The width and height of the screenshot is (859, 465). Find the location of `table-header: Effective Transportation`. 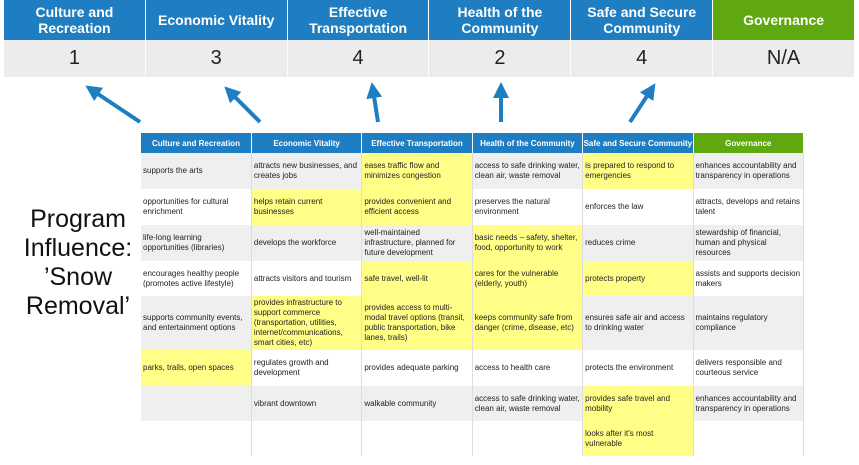

table-header: Effective Transportation is located at coordinates (417, 143).